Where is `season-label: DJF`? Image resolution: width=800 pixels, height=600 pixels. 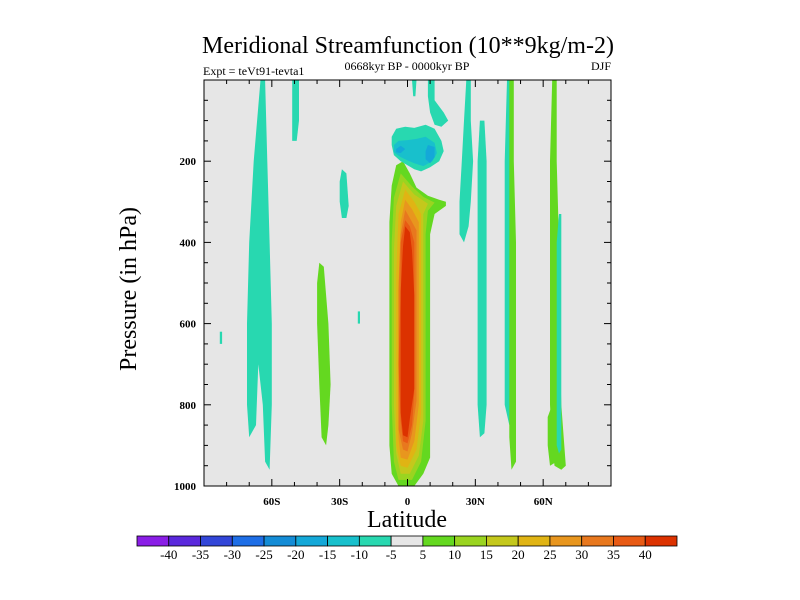 season-label: DJF is located at coordinates (601, 66).